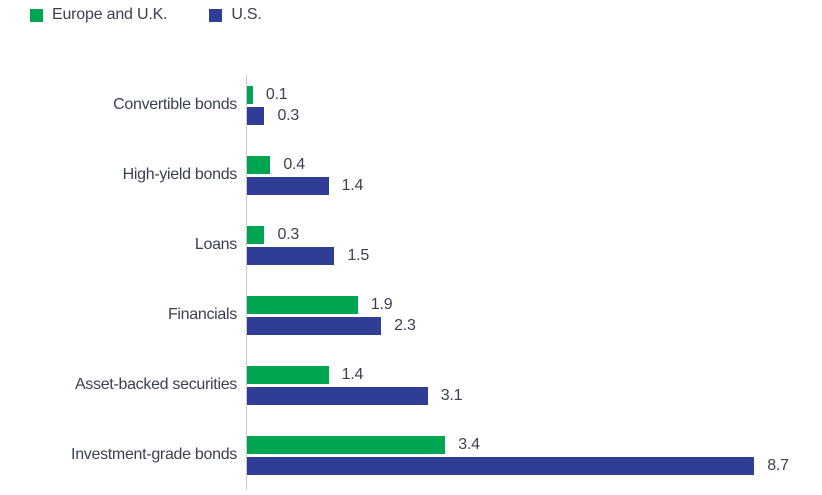  What do you see at coordinates (355, 385) in the screenshot?
I see `bars-group: 1.4 3.1` at bounding box center [355, 385].